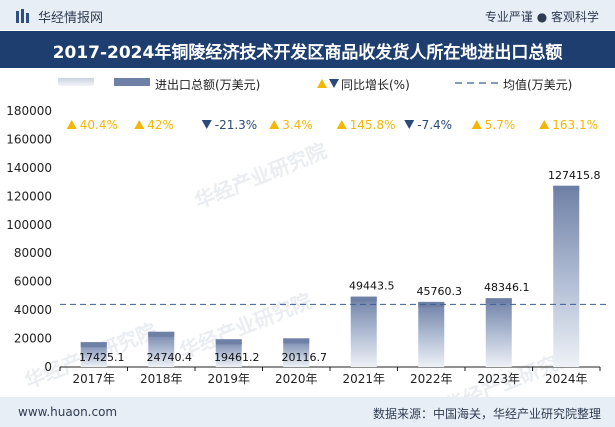  Describe the element at coordinates (29, 111) in the screenshot. I see `y-tick-label: 180000` at that location.